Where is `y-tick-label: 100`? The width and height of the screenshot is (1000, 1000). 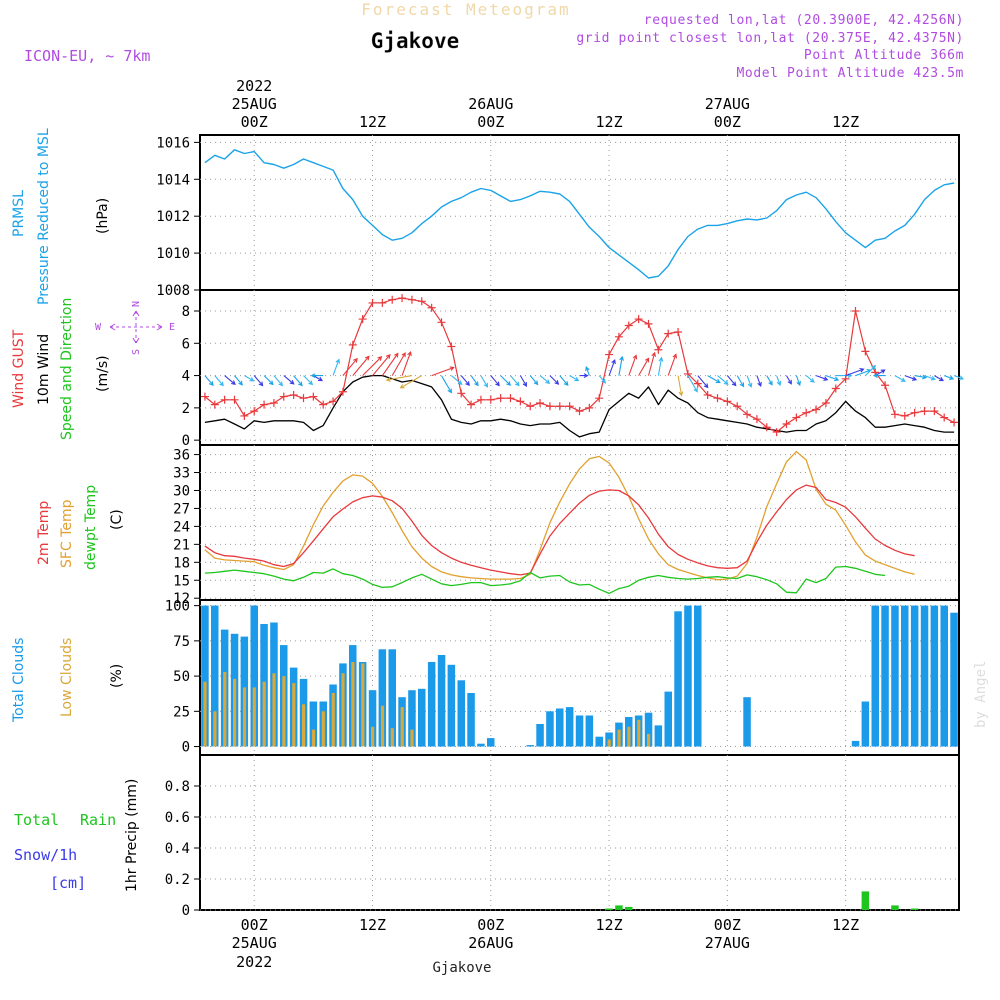
y-tick-label: 100 is located at coordinates (177, 607).